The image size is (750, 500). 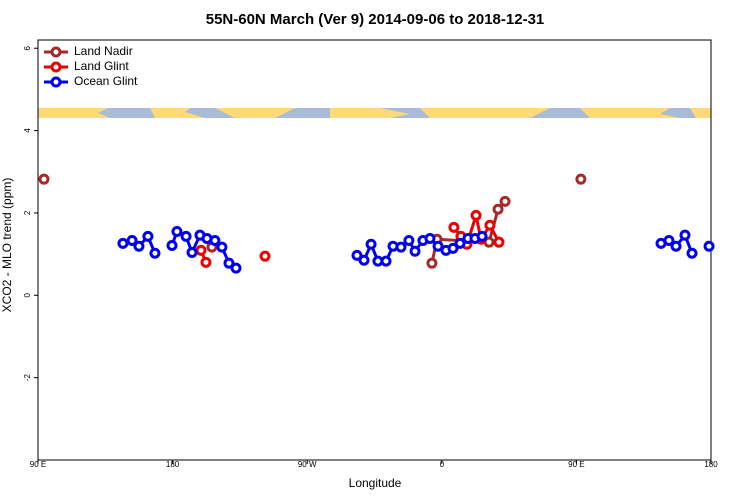 I want to click on x-tick-label: 0, so click(x=442, y=464).